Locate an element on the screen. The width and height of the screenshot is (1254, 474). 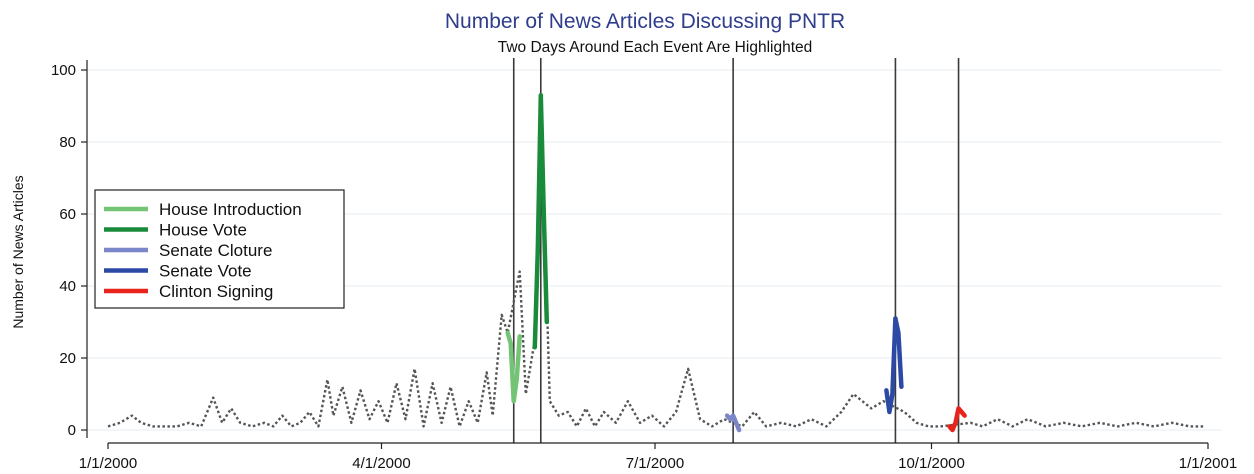
y-tick-label: 20 is located at coordinates (67, 358).